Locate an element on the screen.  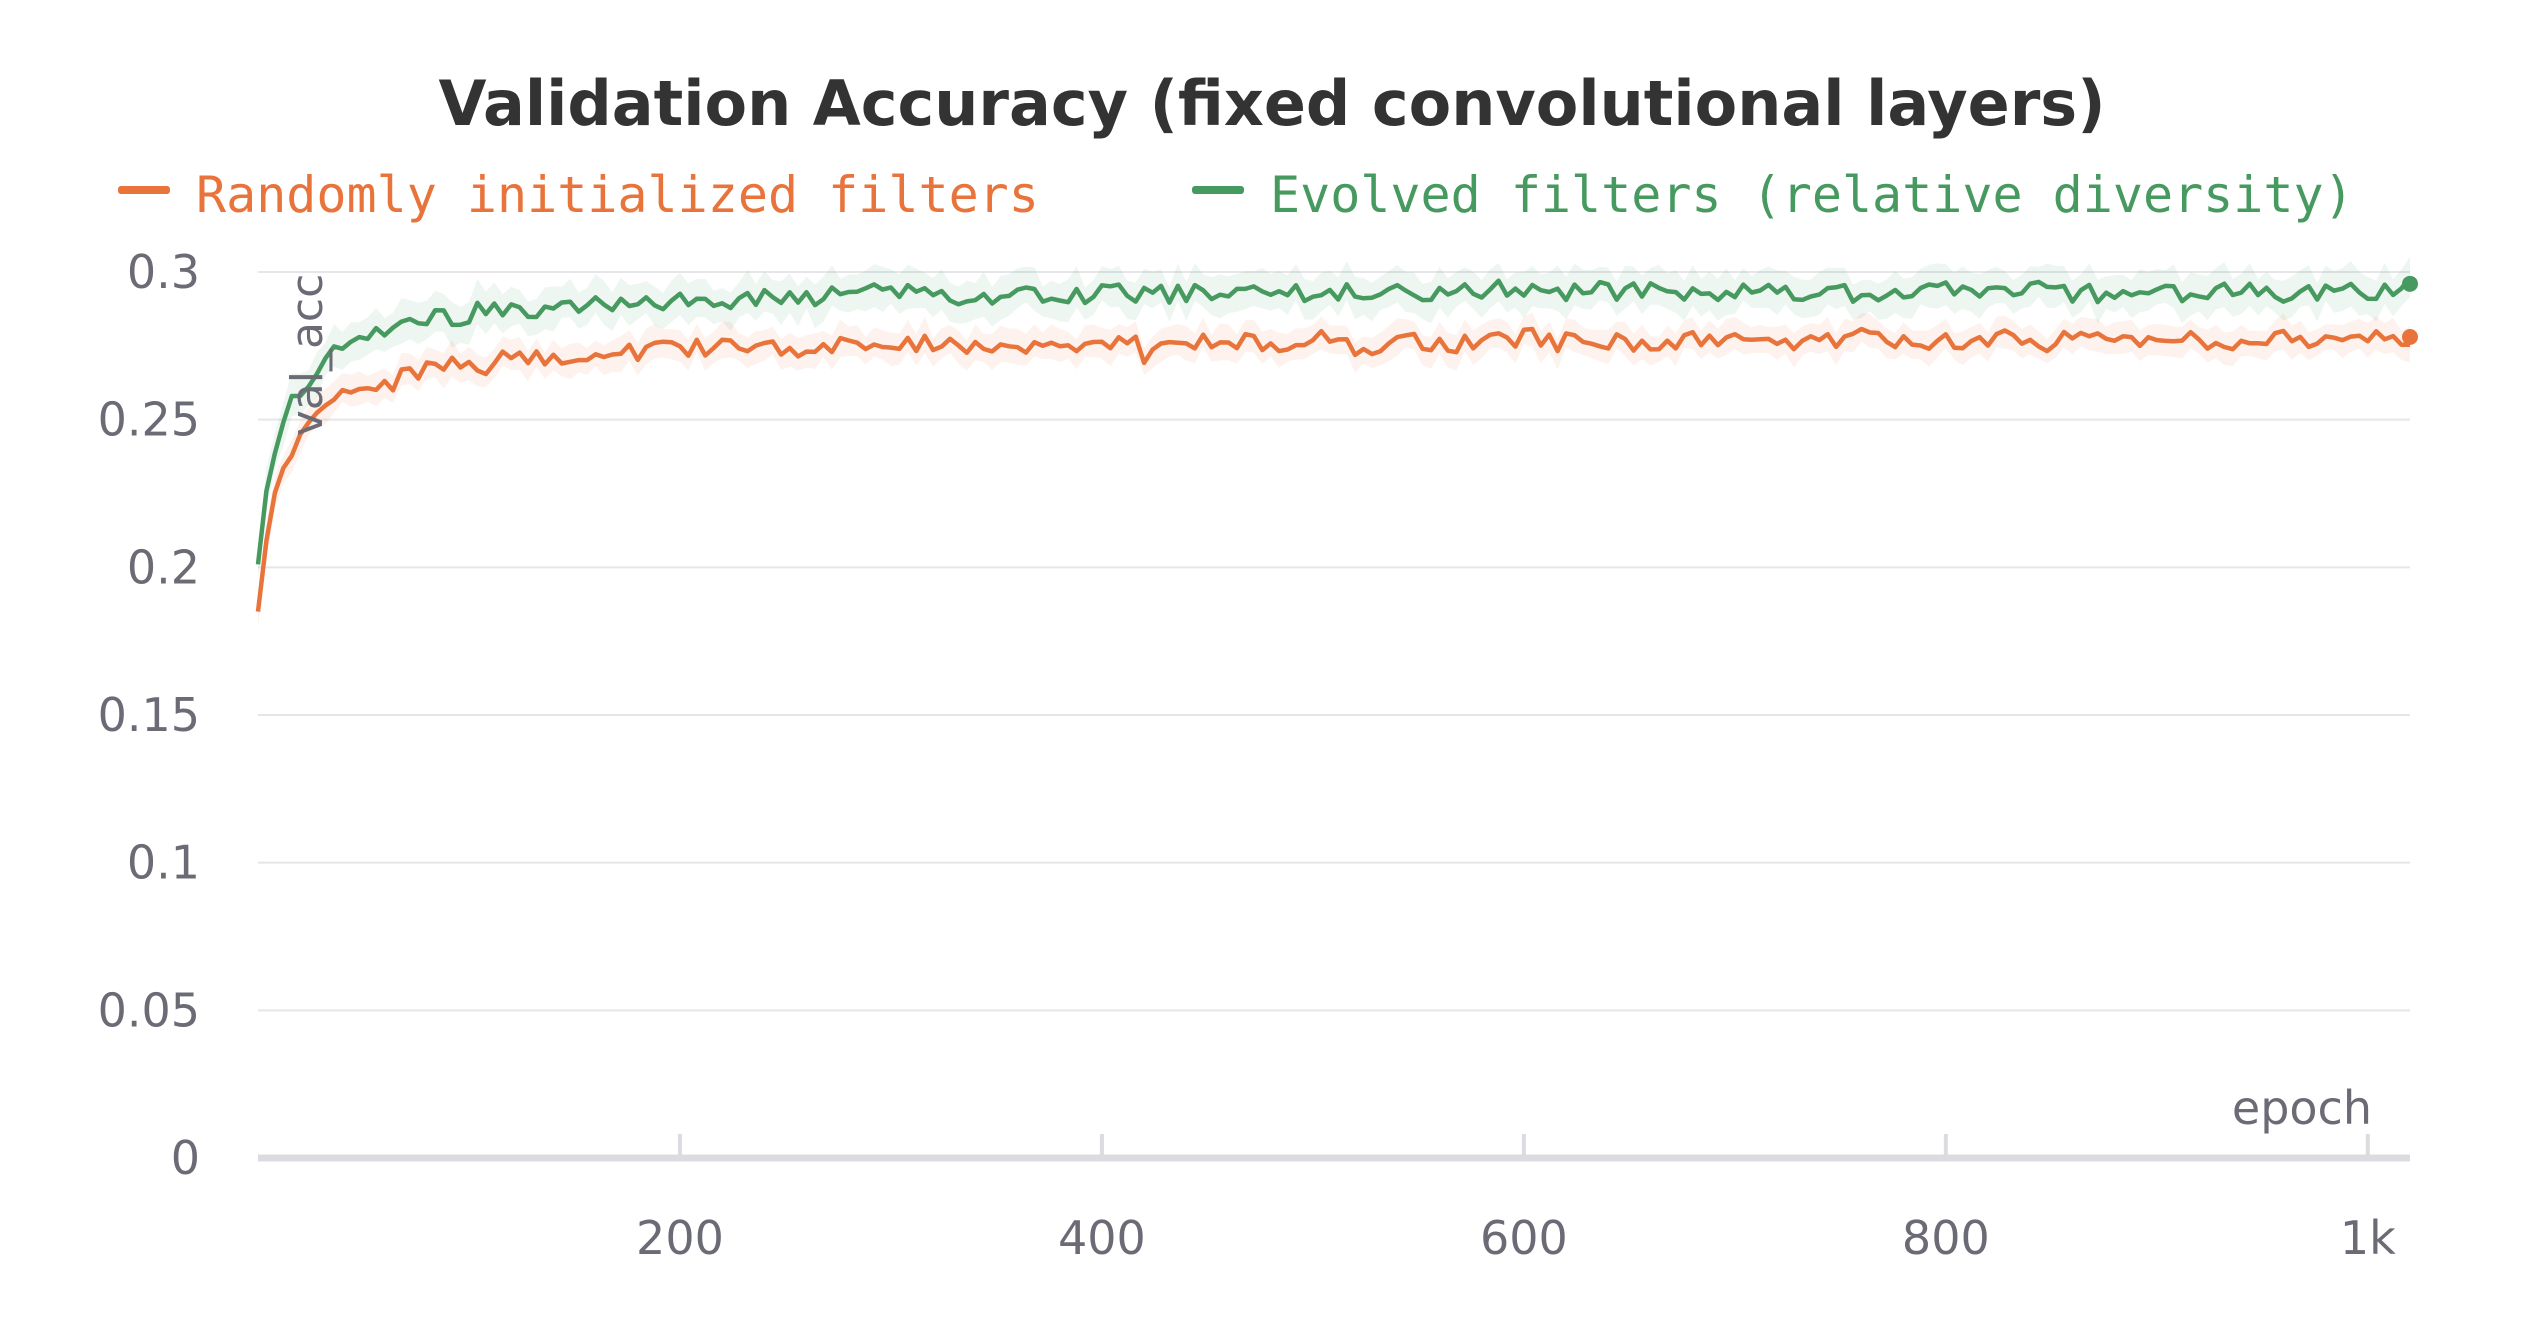
x-tick-label: 600 is located at coordinates (1524, 1238).